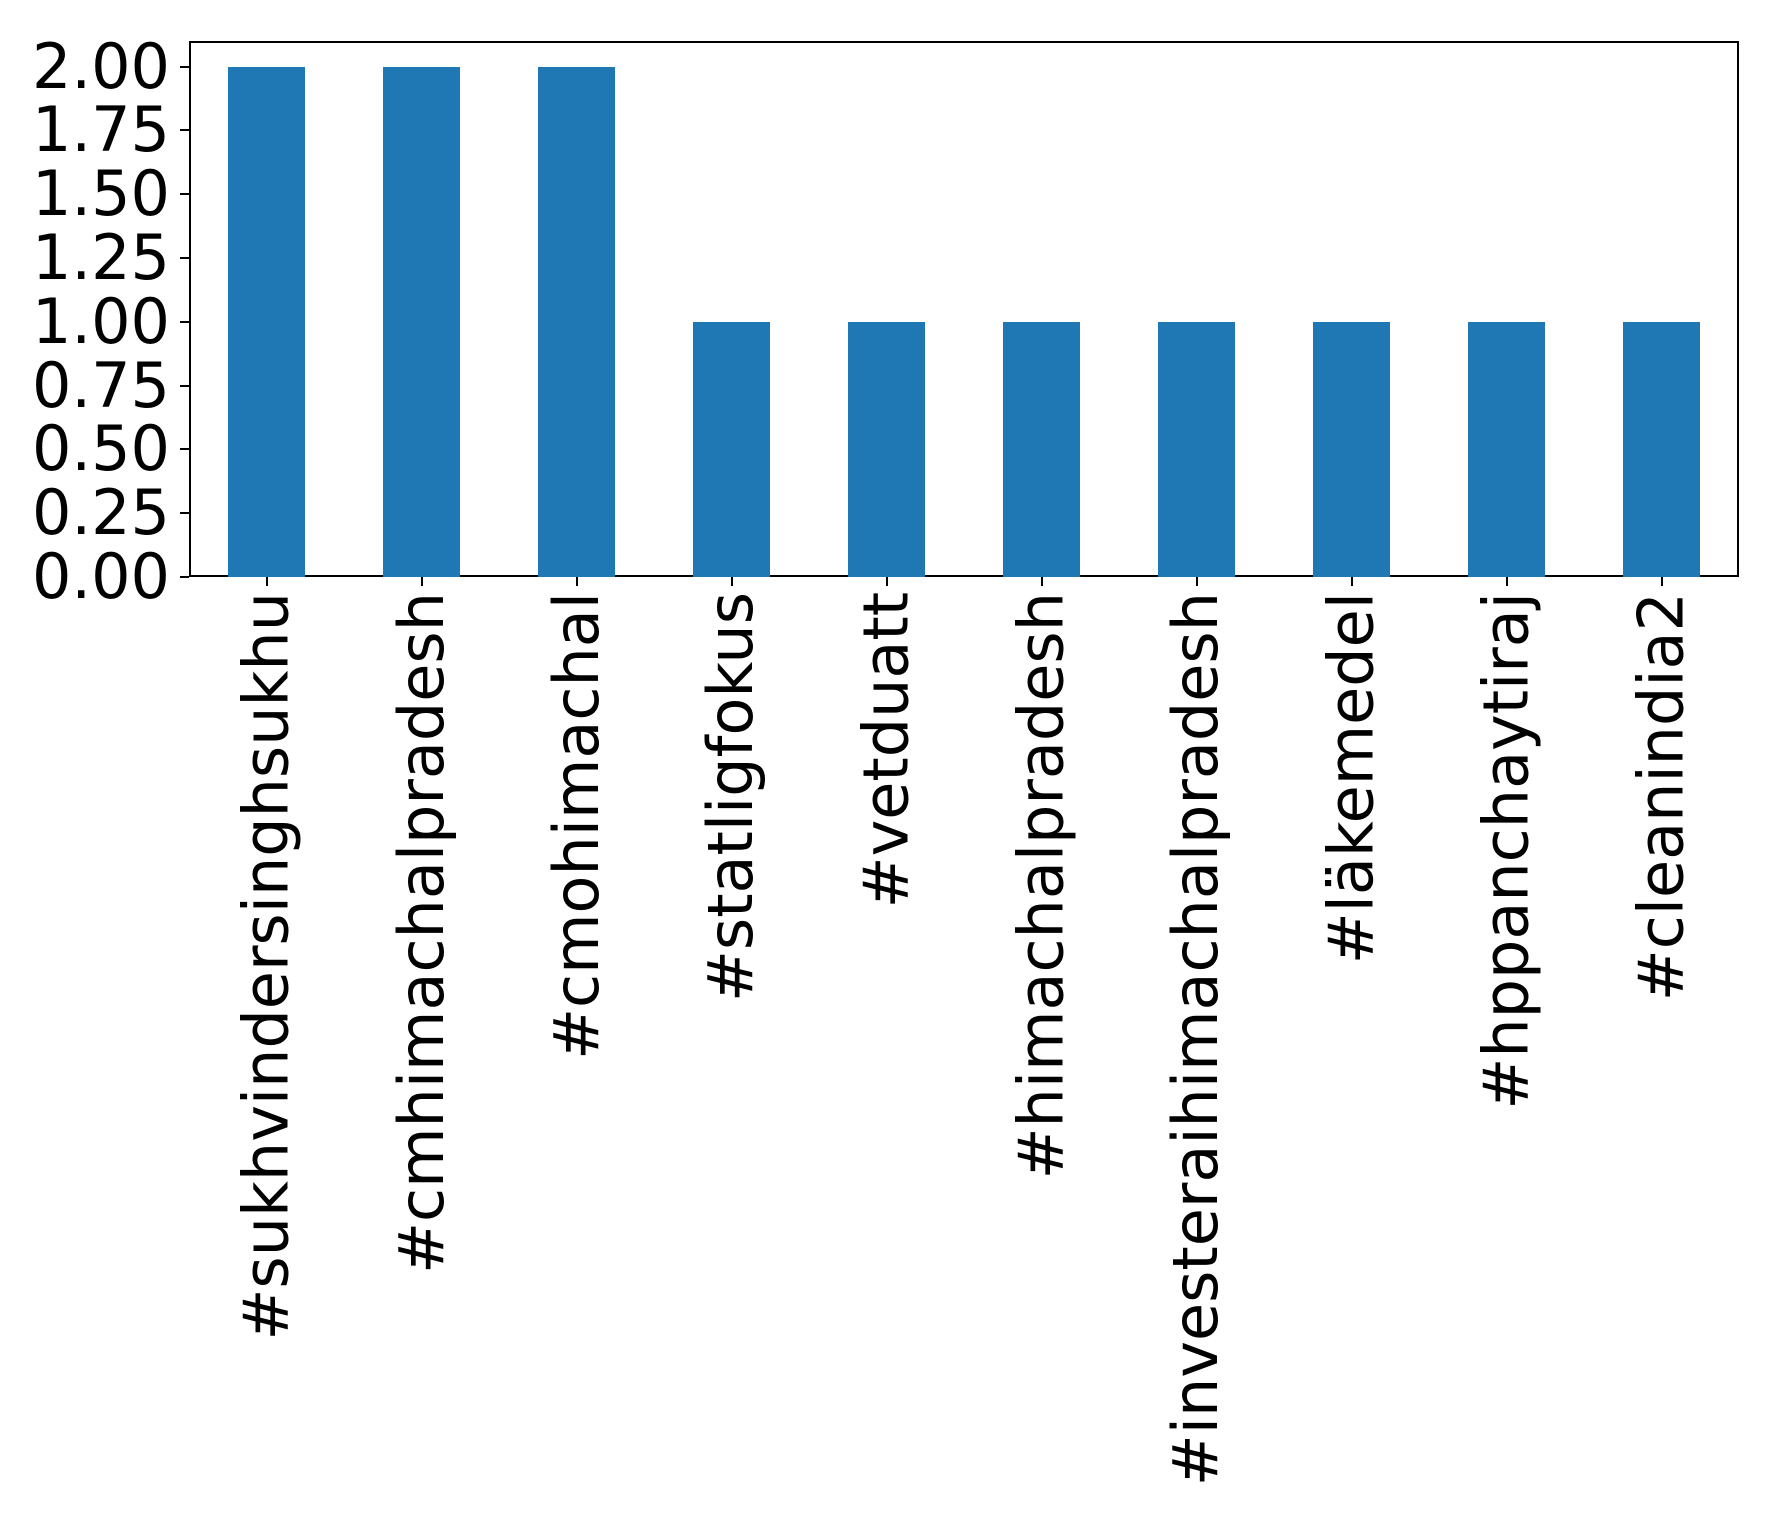  Describe the element at coordinates (100, 576) in the screenshot. I see `y-tick-label: 0.00` at that location.